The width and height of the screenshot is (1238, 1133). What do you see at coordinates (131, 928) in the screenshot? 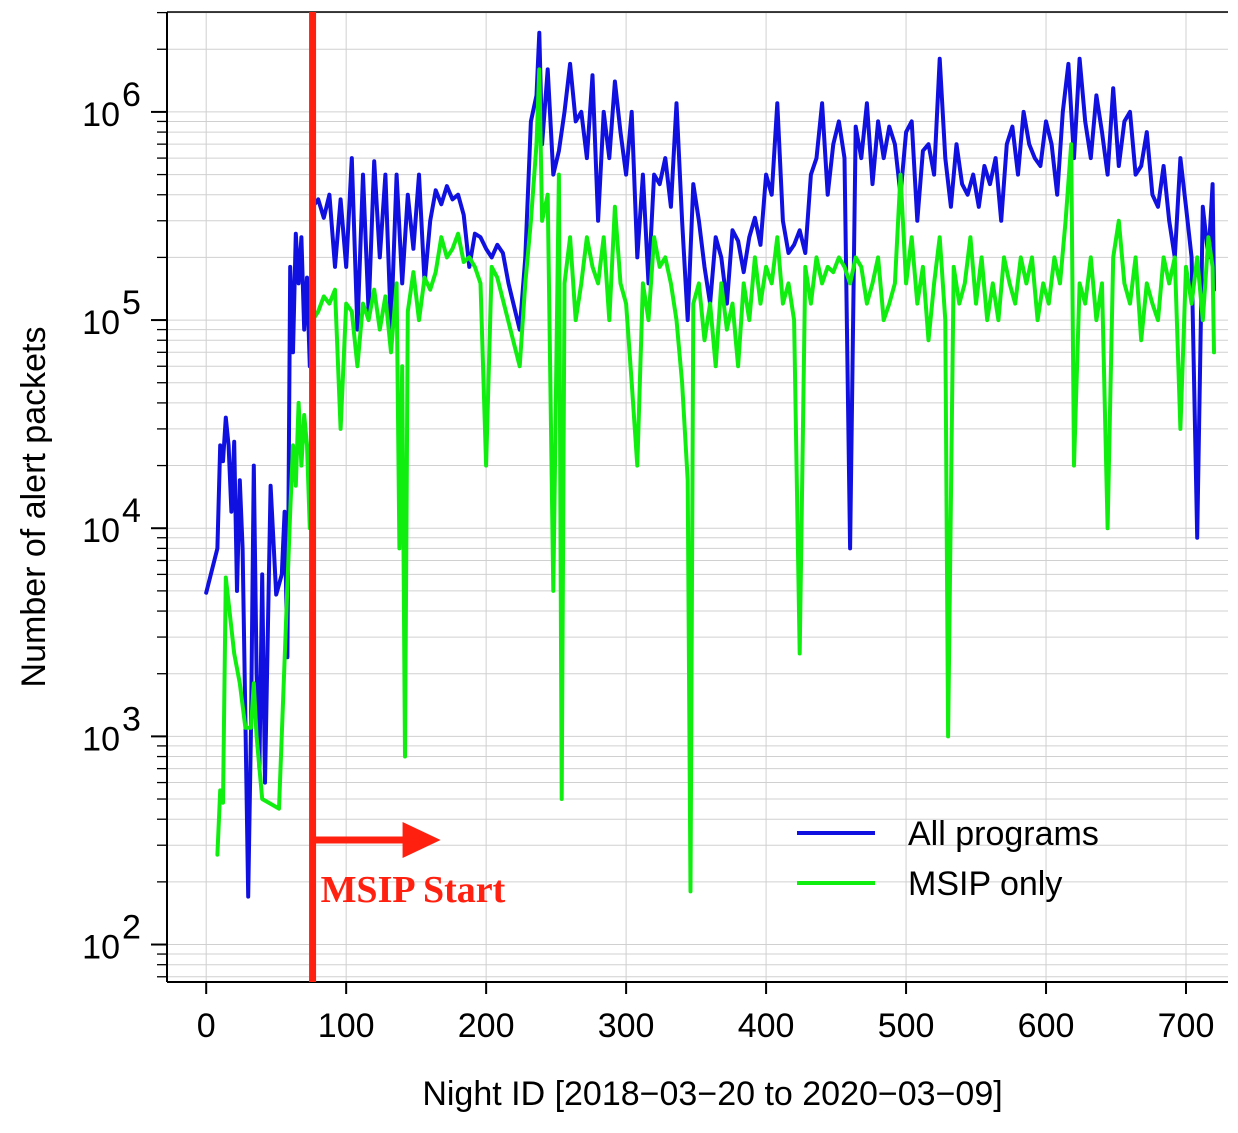
I see `y-tick-exponent: 2` at bounding box center [131, 928].